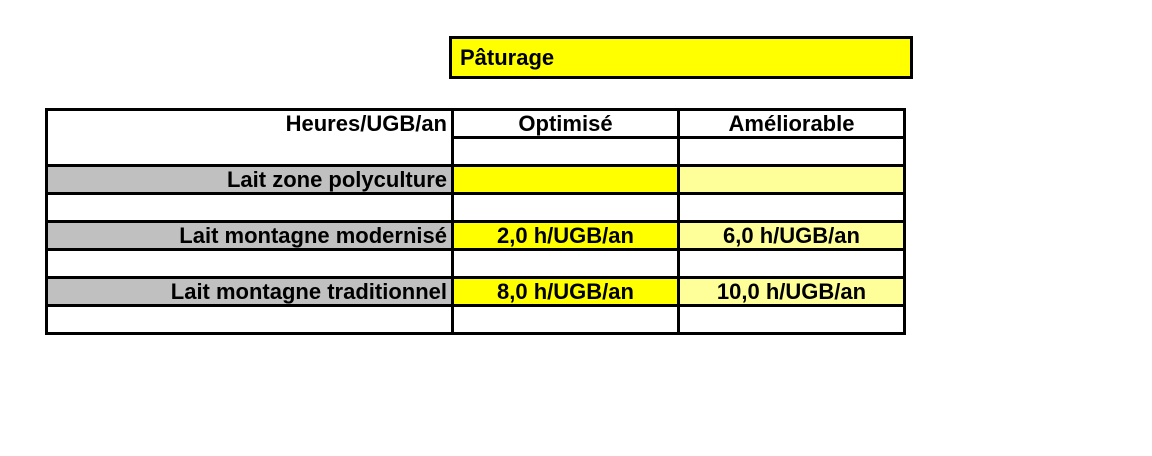  I want to click on ameliorable-value-cell: 10,0 h/UGB/an, so click(791, 291).